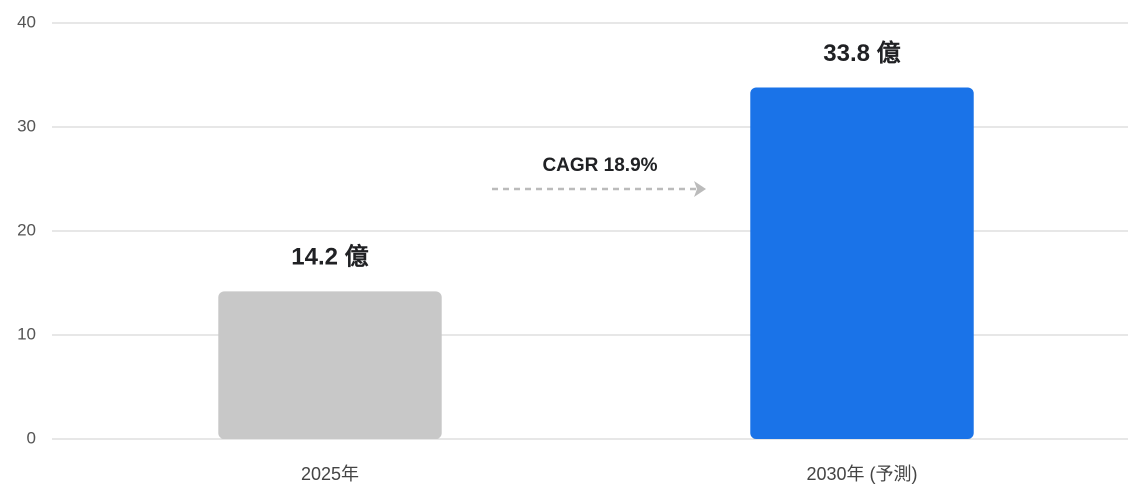 Image resolution: width=1128 pixels, height=494 pixels. What do you see at coordinates (700, 189) in the screenshot?
I see `arrow-head` at bounding box center [700, 189].